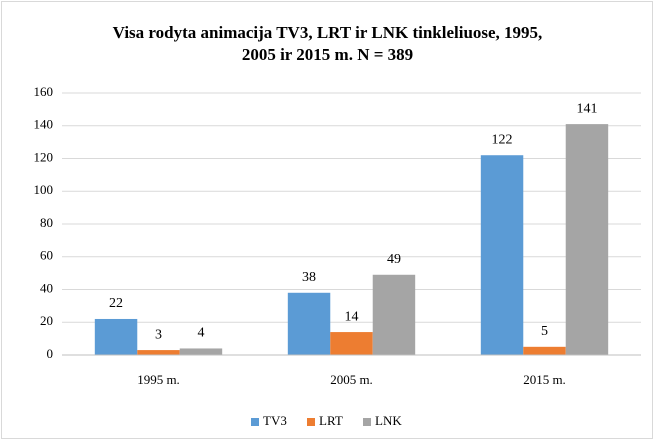  What do you see at coordinates (275, 420) in the screenshot?
I see `legend-label: TV3` at bounding box center [275, 420].